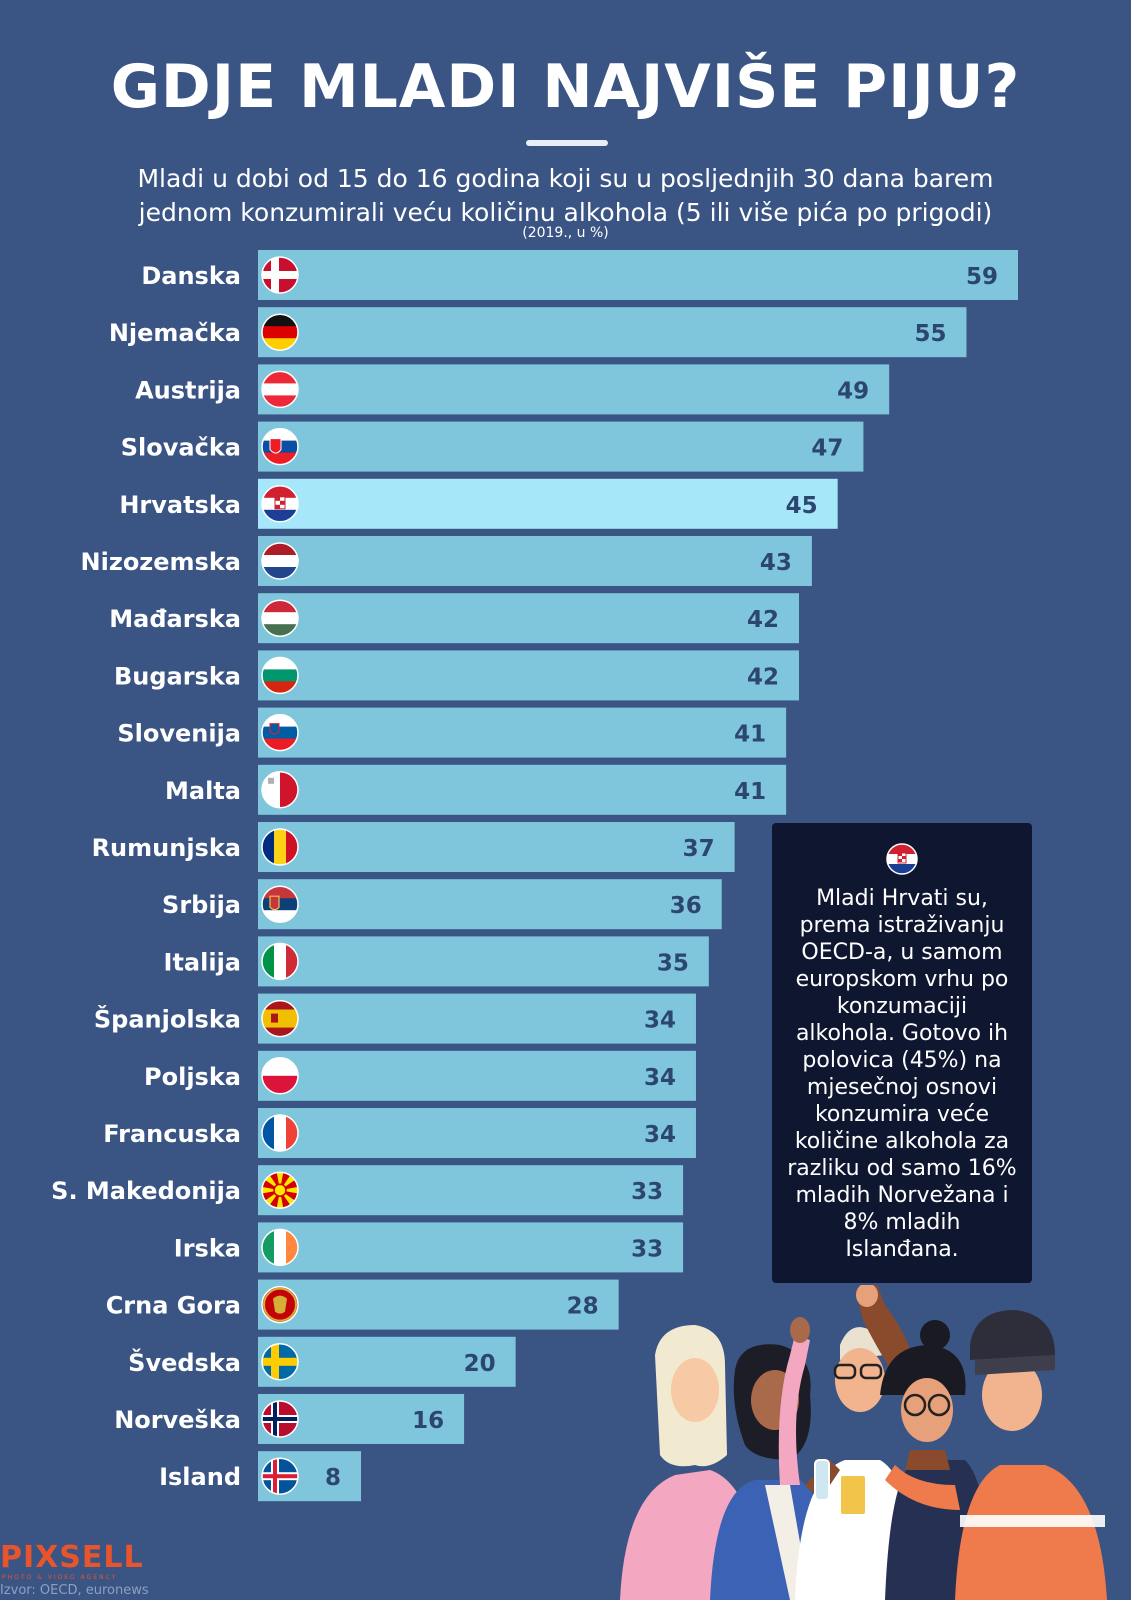 This screenshot has height=1600, width=1131. What do you see at coordinates (930, 334) in the screenshot?
I see `value-label: 55` at bounding box center [930, 334].